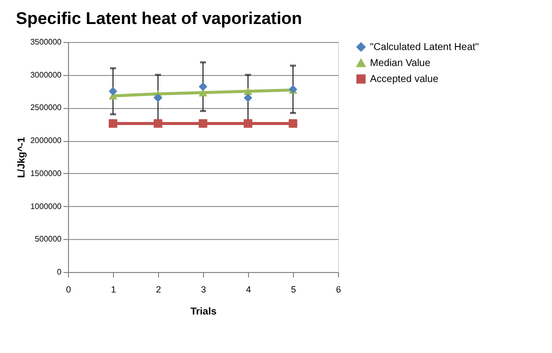  I want to click on x-tick-label: 0, so click(69, 289).